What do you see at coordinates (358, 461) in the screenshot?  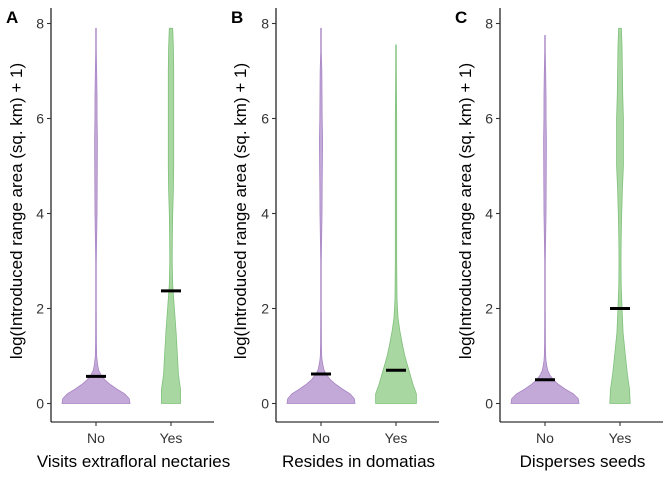 I see `x-axis-title: Resides in domatias` at bounding box center [358, 461].